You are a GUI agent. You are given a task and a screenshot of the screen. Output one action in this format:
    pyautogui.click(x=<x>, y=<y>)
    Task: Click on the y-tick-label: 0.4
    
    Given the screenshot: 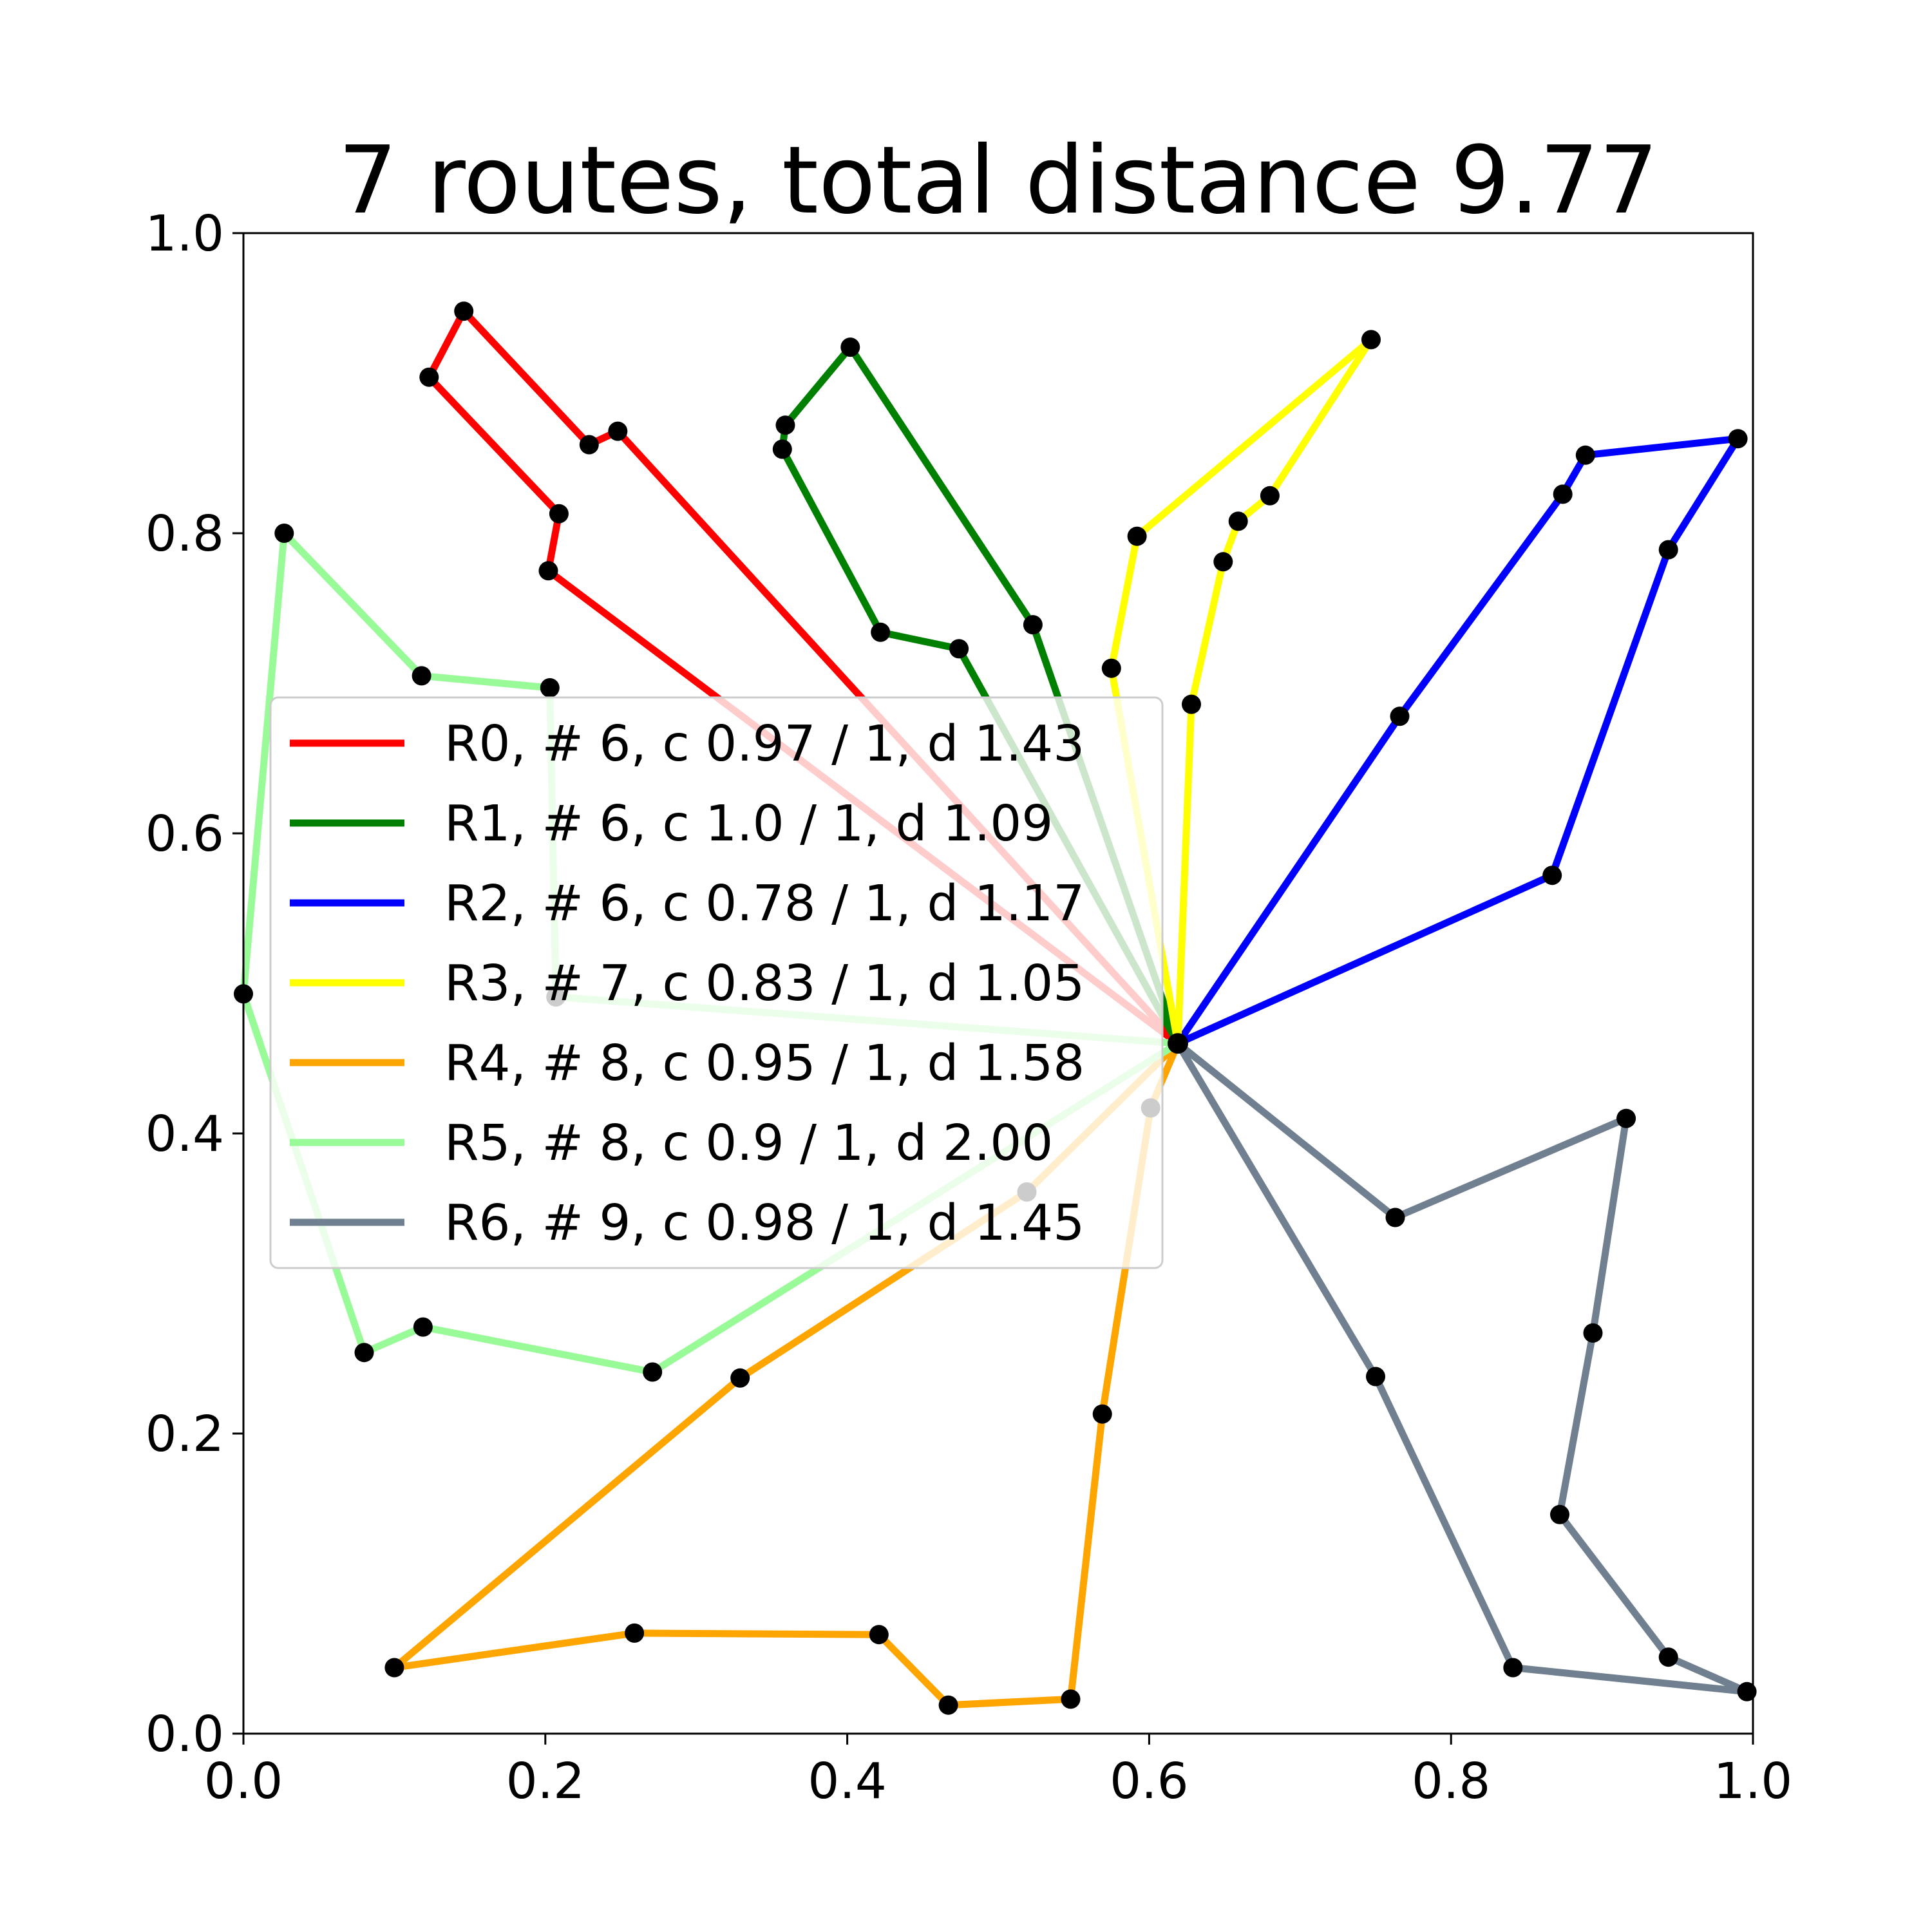 What is the action you would take?
    pyautogui.click(x=185, y=1134)
    